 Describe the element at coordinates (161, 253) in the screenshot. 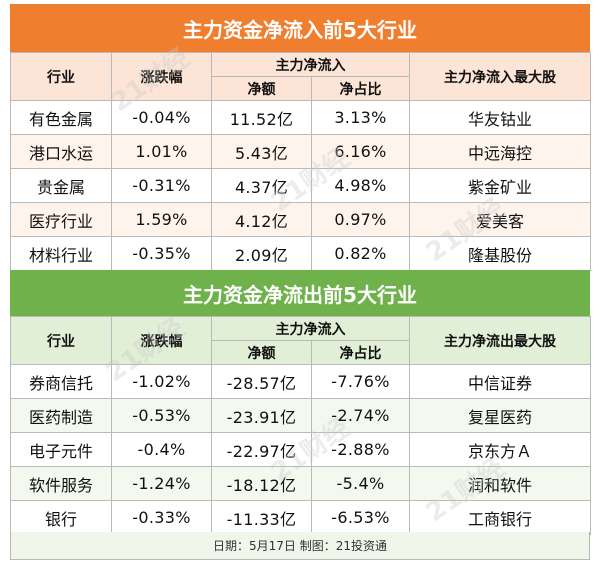

I see `cell-change: -0.35%` at that location.